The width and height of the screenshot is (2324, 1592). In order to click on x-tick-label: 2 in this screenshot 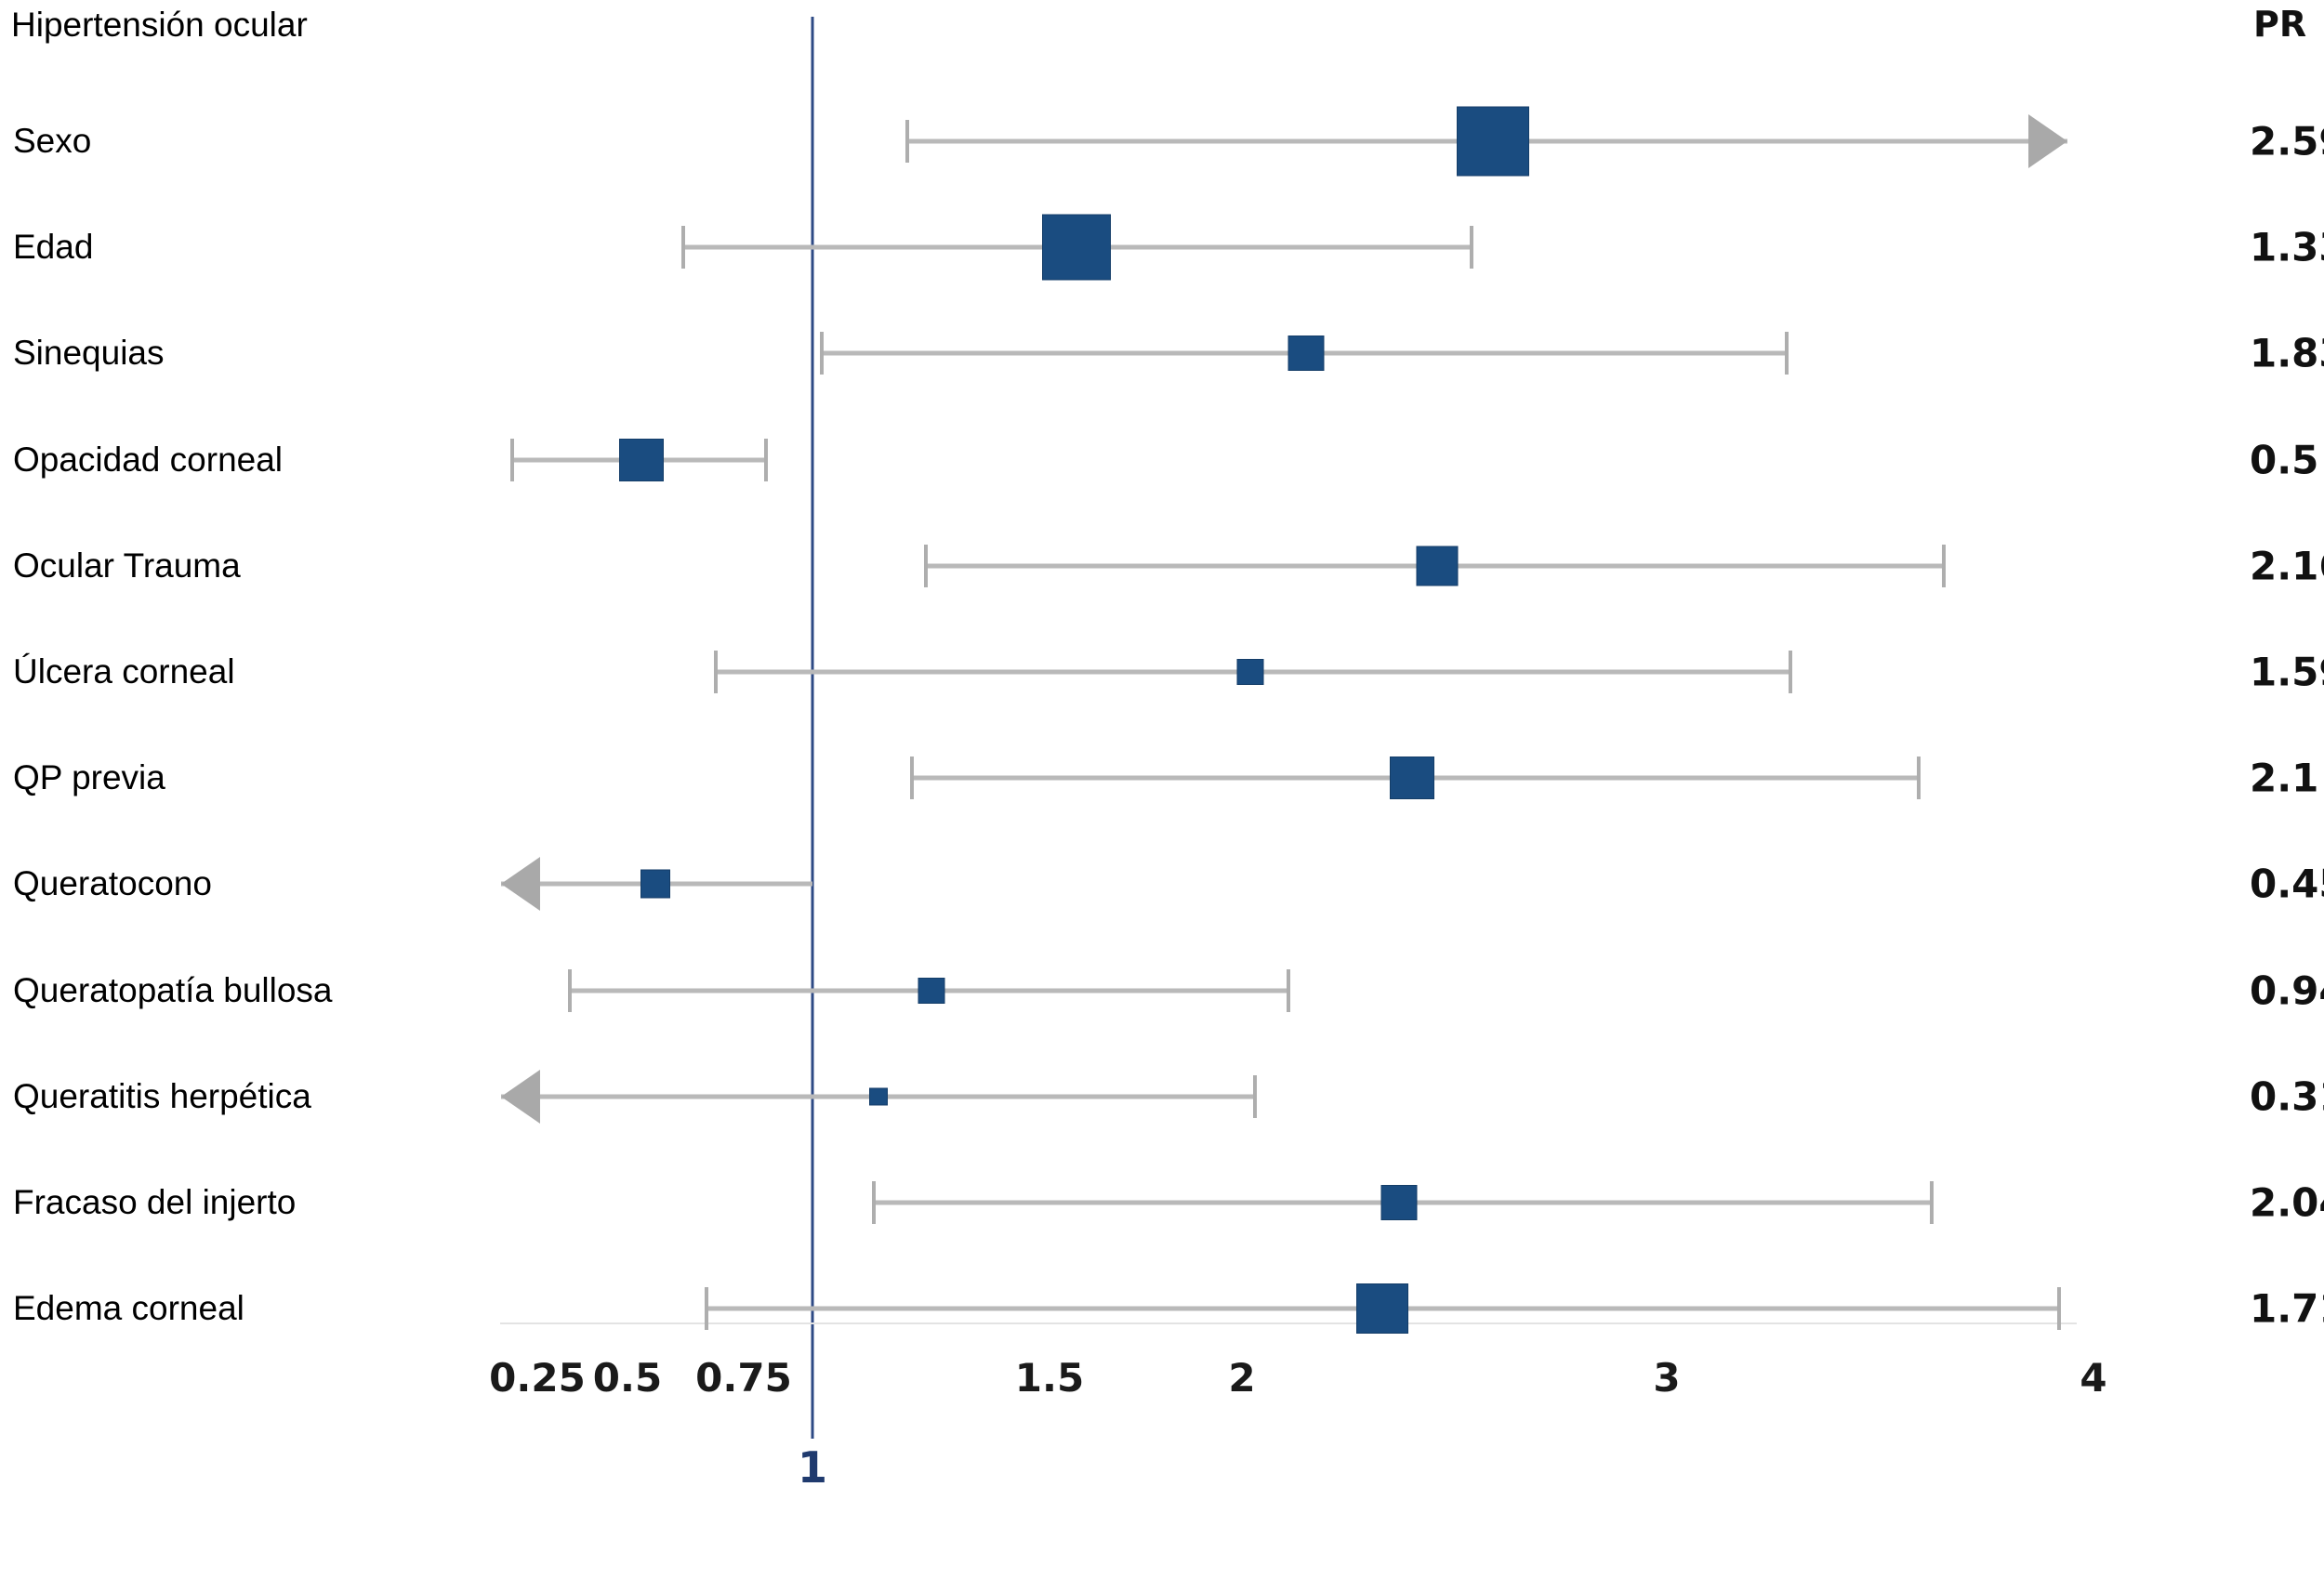, I will do `click(1242, 1378)`.